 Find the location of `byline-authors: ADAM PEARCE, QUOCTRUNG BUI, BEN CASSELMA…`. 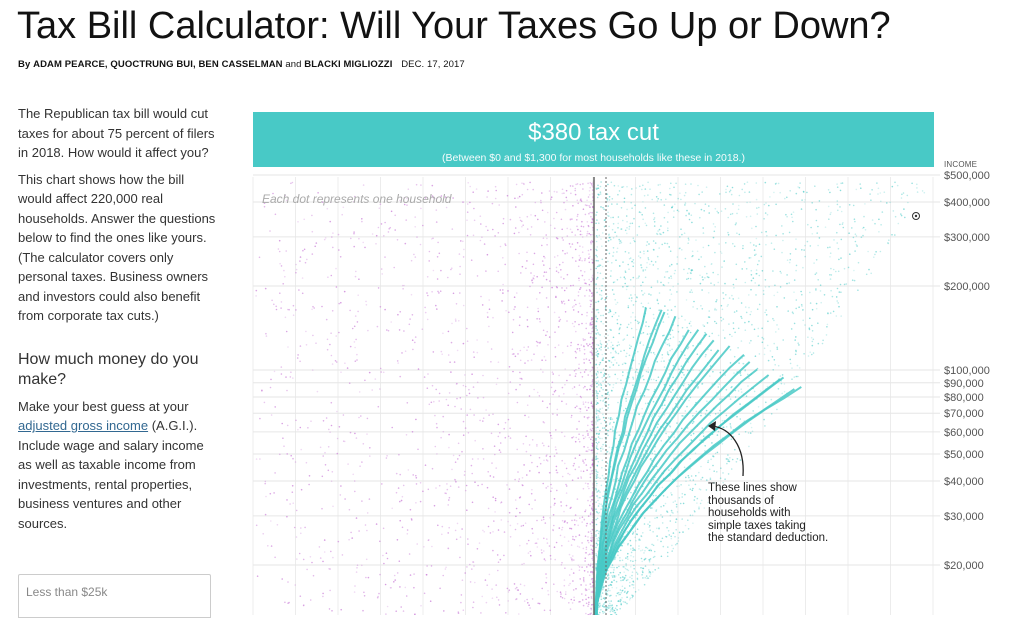

byline-authors: ADAM PEARCE, QUOCTRUNG BUI, BEN CASSELMA… is located at coordinates (158, 64).